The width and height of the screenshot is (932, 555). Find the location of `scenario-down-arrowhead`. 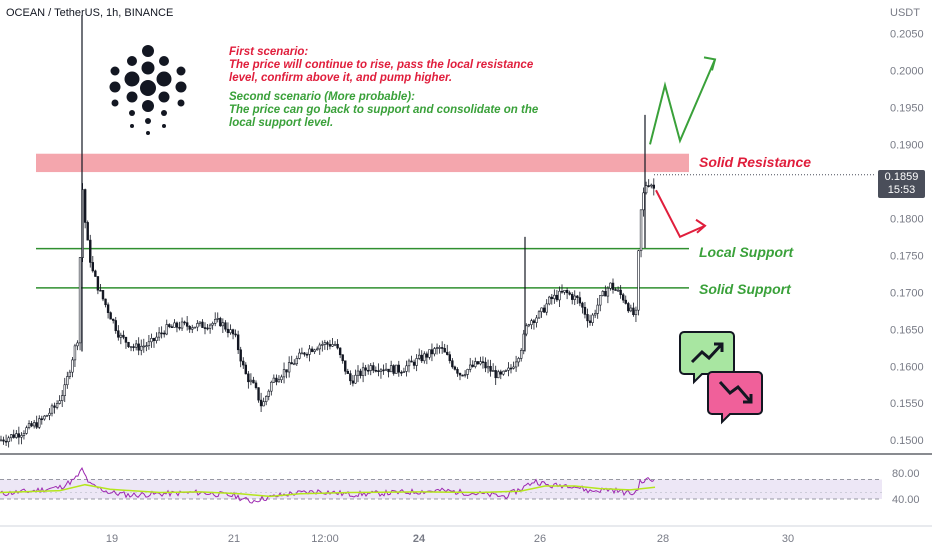

scenario-down-arrowhead is located at coordinates (701, 226).